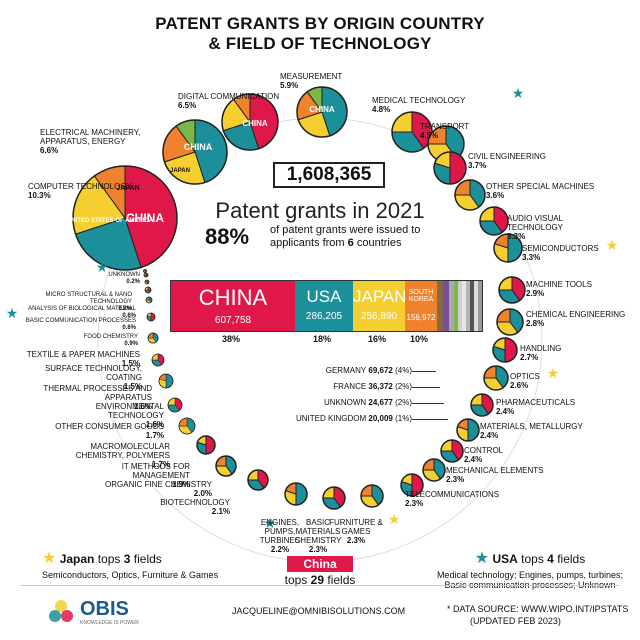 This screenshot has width=640, height=640. I want to click on data-source: * DATA SOURCE: WWW.WIPO.INT/IPSTATS, so click(538, 609).